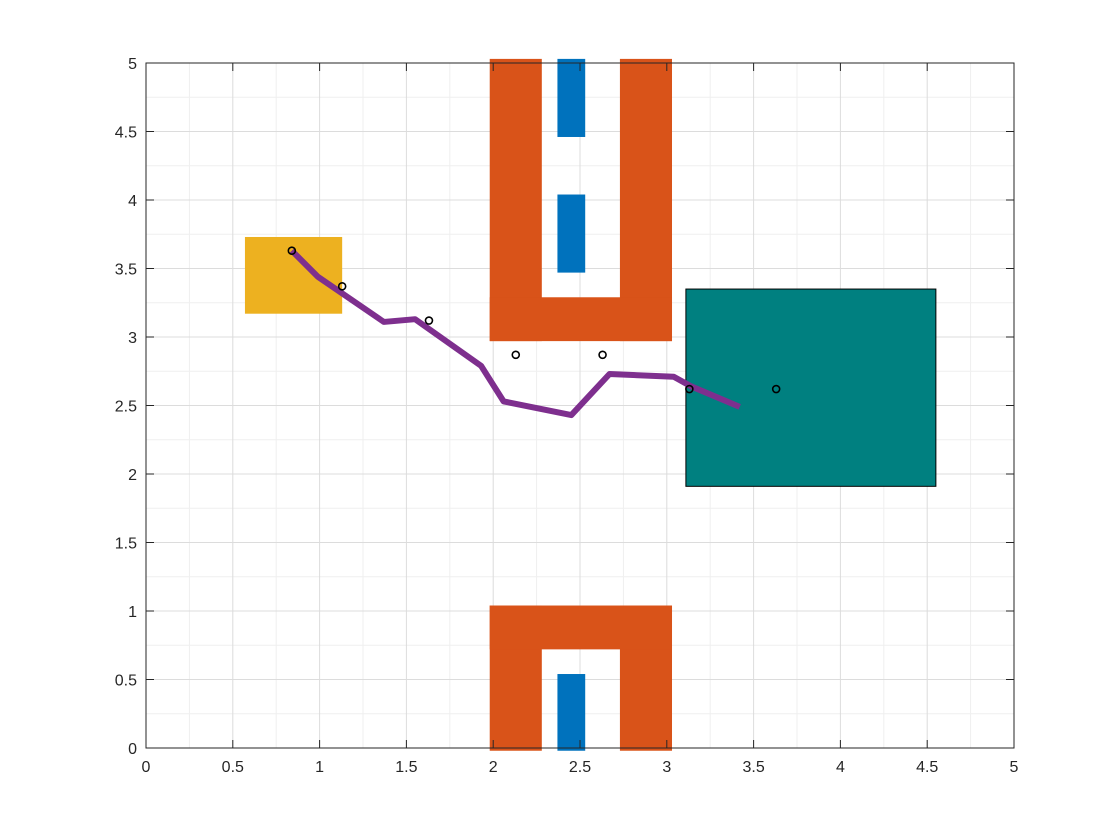 The width and height of the screenshot is (1120, 840). Describe the element at coordinates (132, 338) in the screenshot. I see `y-tick-label: 3` at that location.